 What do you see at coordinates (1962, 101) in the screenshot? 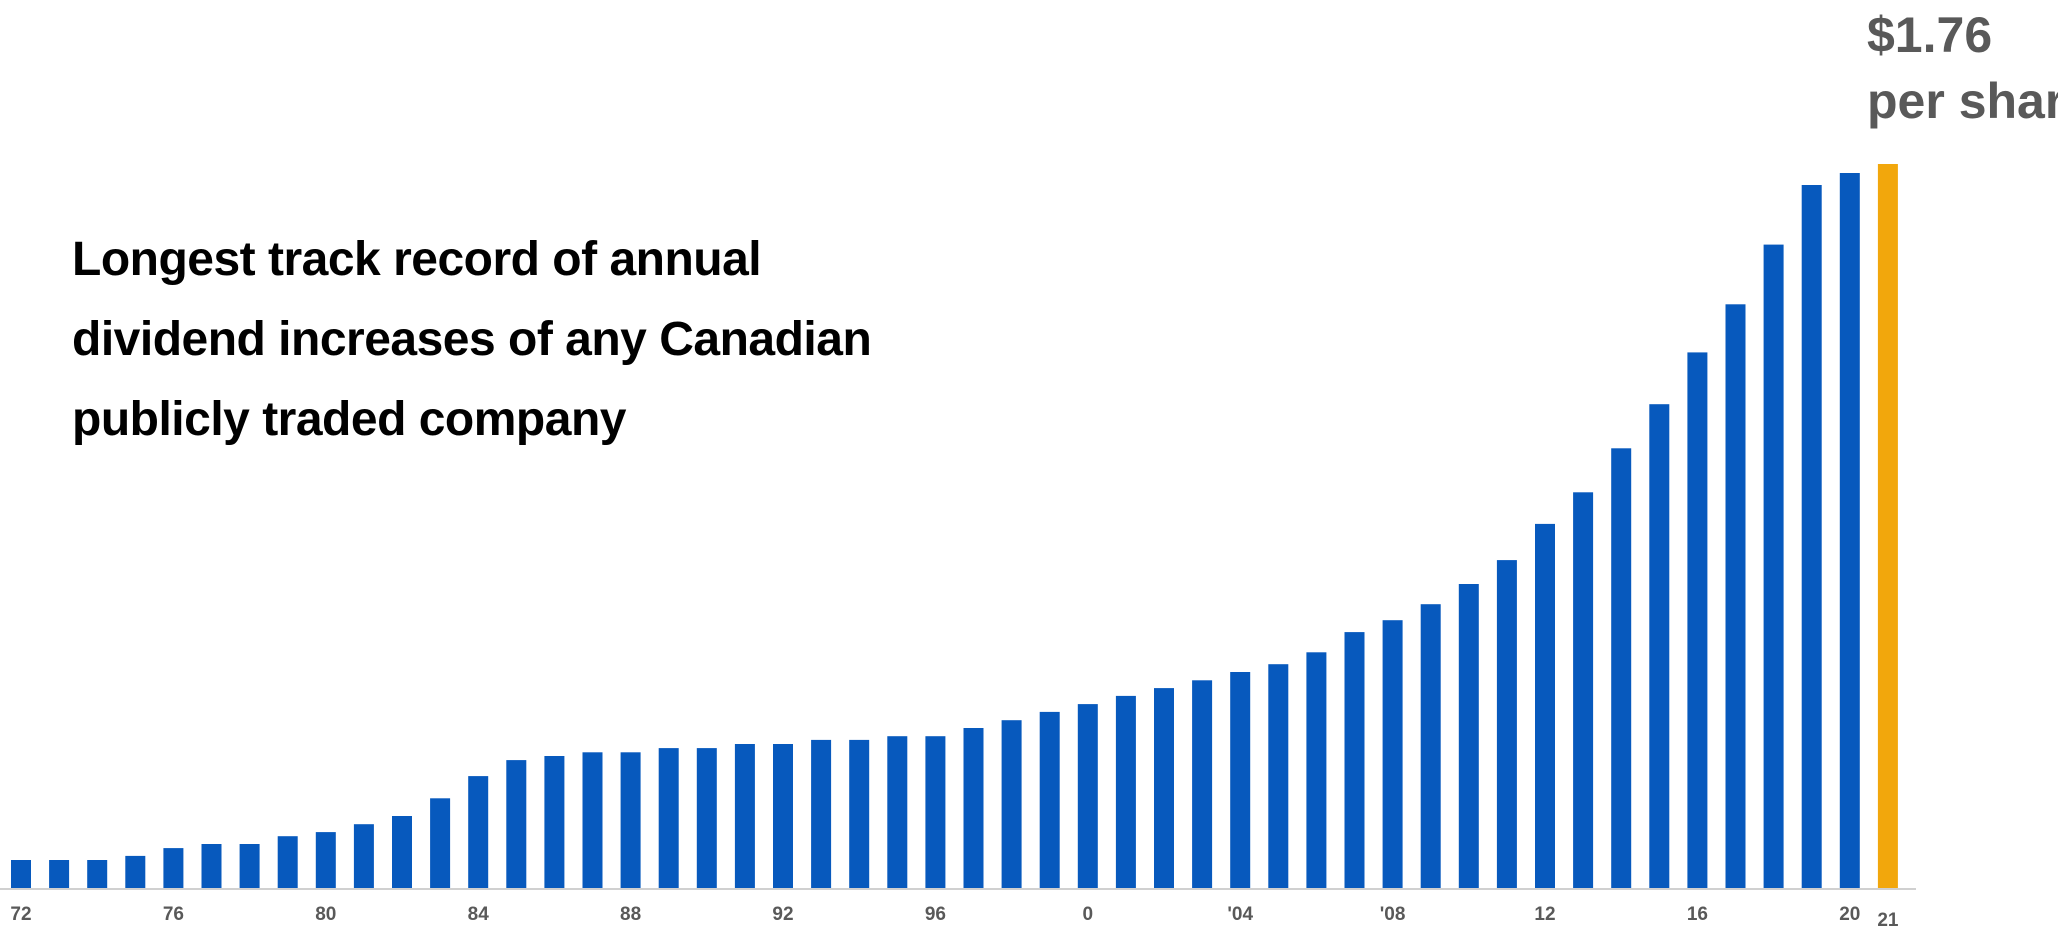
I see `callout-unit: per share` at bounding box center [1962, 101].